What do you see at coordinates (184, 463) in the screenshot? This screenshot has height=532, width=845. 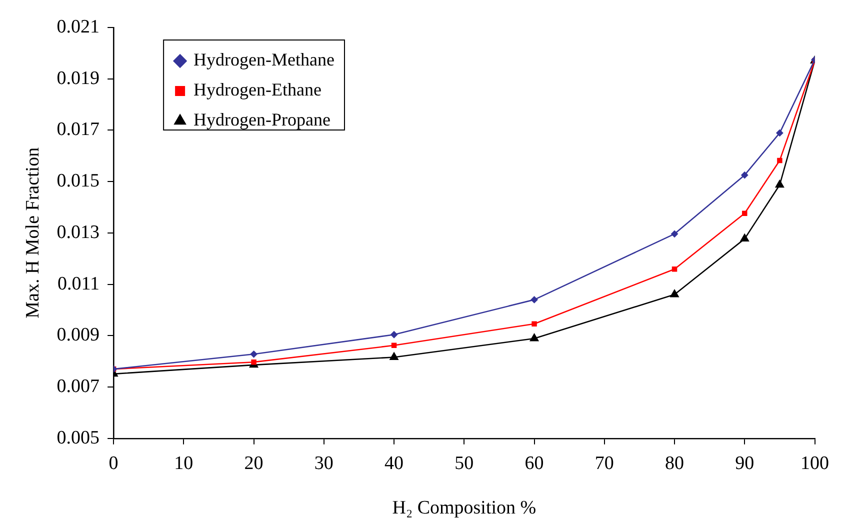 I see `x-tick-label: 10` at bounding box center [184, 463].